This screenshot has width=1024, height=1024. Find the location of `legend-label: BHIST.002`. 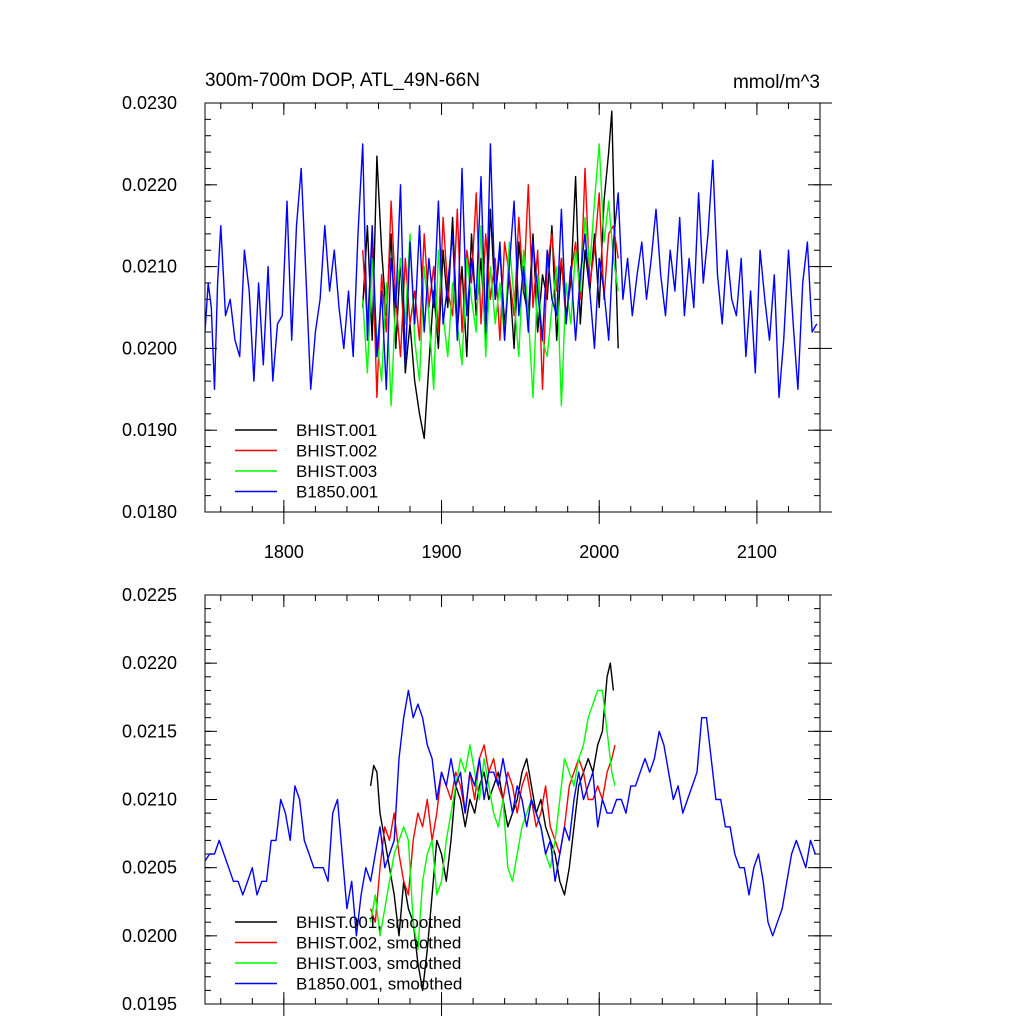

legend-label: BHIST.002 is located at coordinates (336, 451).